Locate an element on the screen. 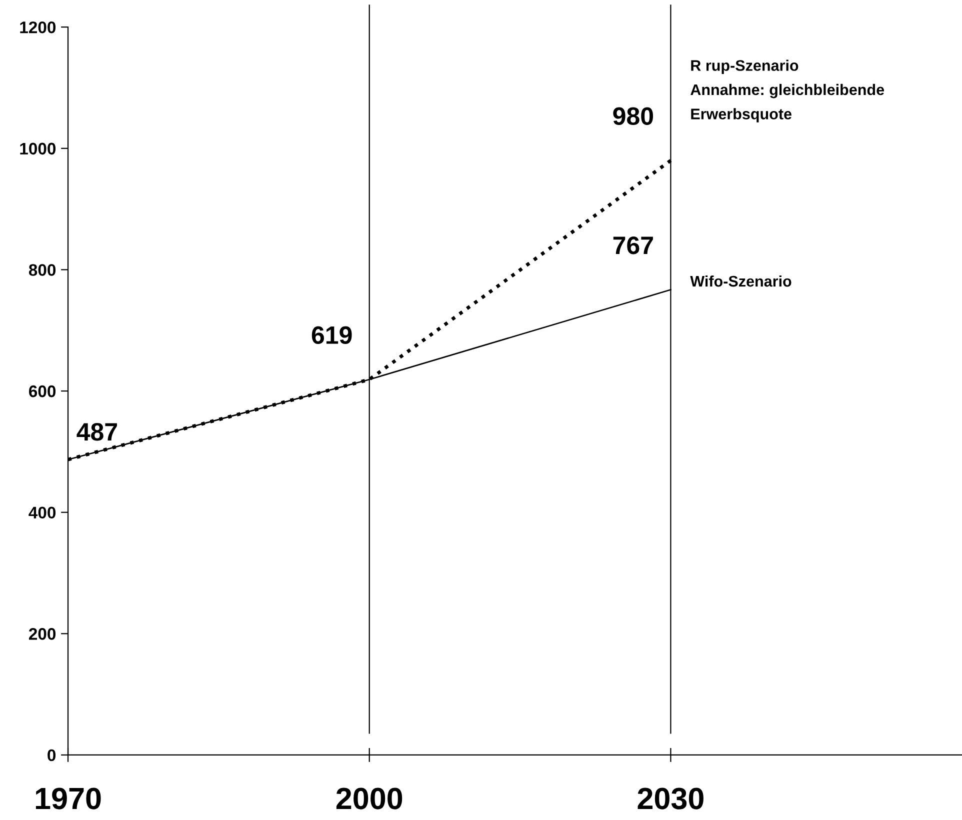 This screenshot has width=962, height=820. y-tick-label: 600 is located at coordinates (42, 391).